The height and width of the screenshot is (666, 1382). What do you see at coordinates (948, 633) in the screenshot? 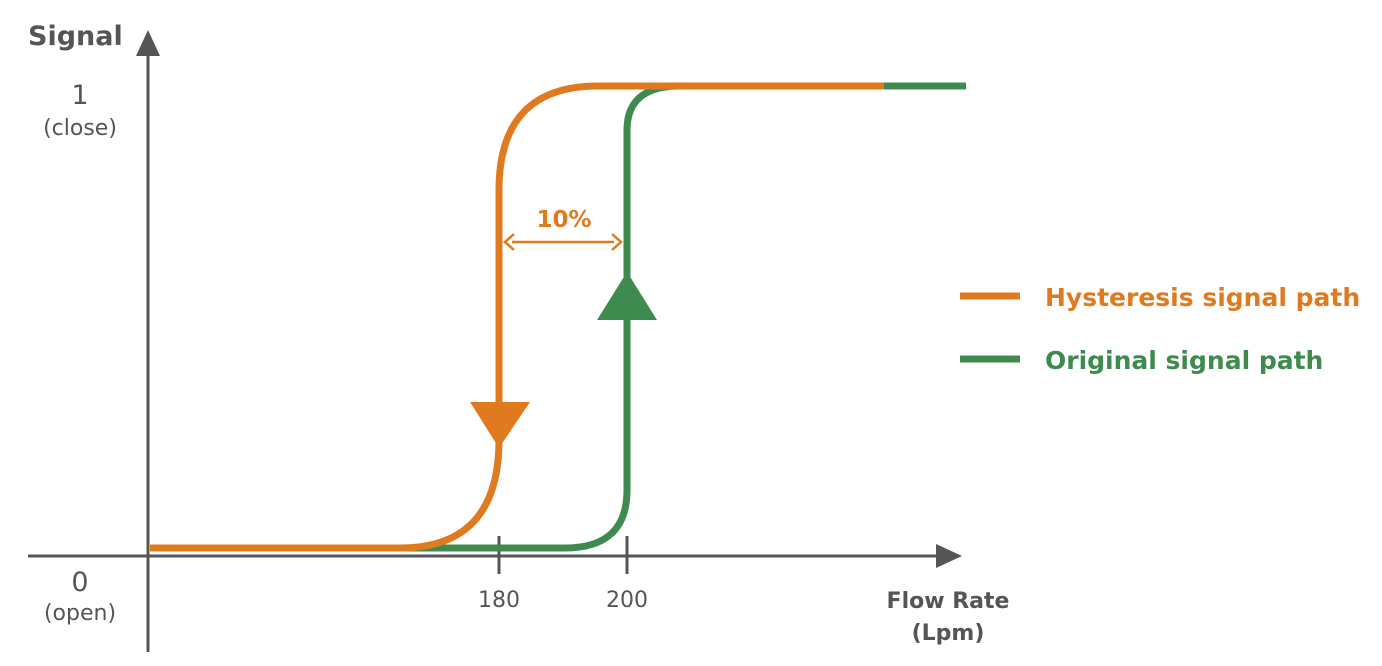
I see `x-axis-title-line2: (Lpm)` at bounding box center [948, 633].